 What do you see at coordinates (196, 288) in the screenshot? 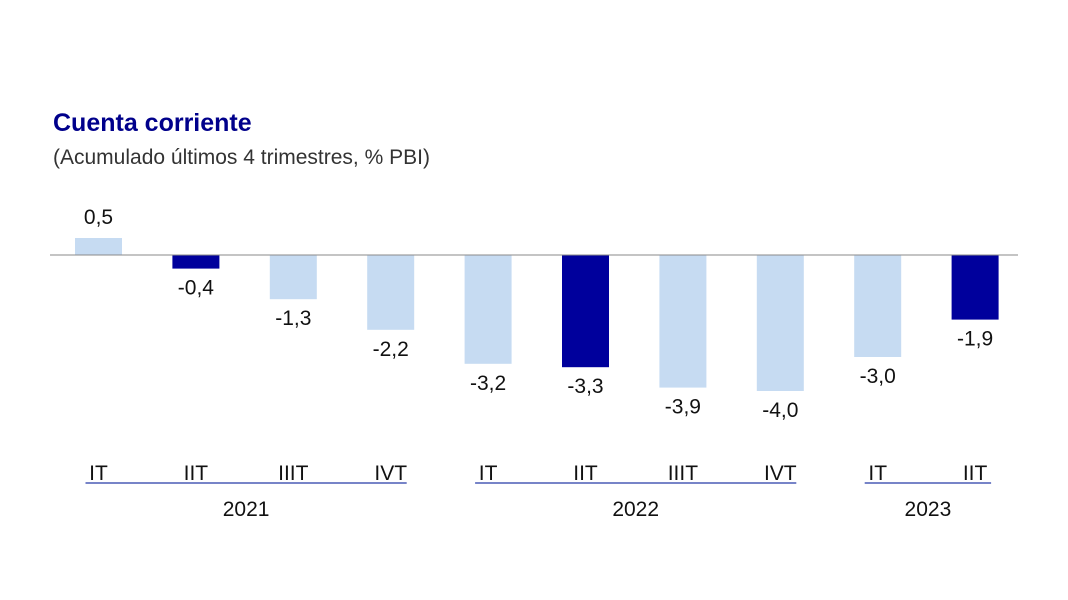
I see `value-label-1: -0,4` at bounding box center [196, 288].